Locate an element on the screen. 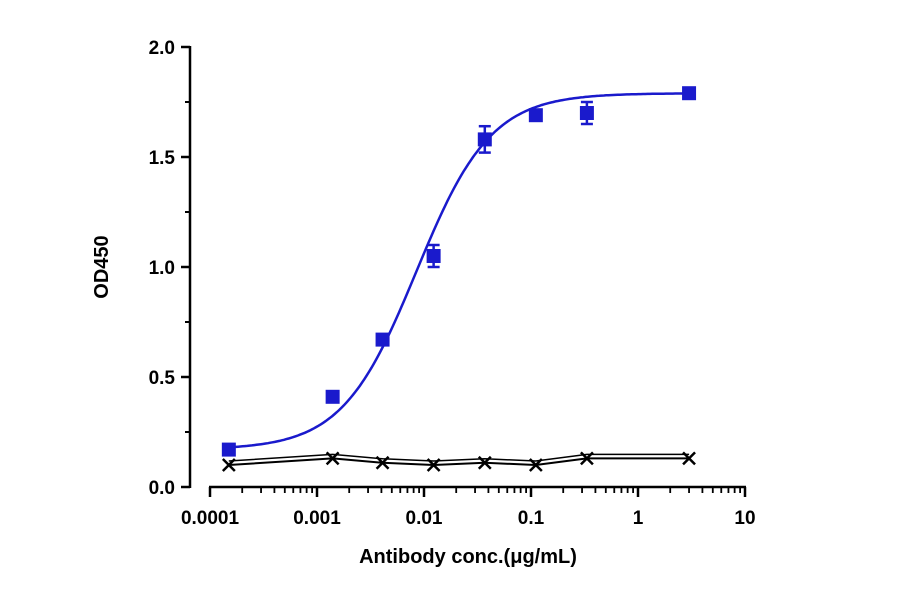  y-tick-label: 0.0 is located at coordinates (162, 488).